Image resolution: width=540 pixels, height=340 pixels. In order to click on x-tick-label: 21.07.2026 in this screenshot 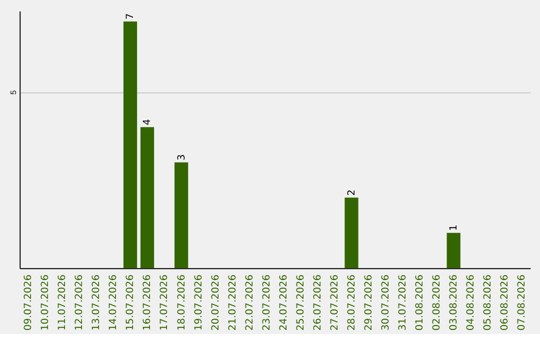, I will do `click(232, 302)`.